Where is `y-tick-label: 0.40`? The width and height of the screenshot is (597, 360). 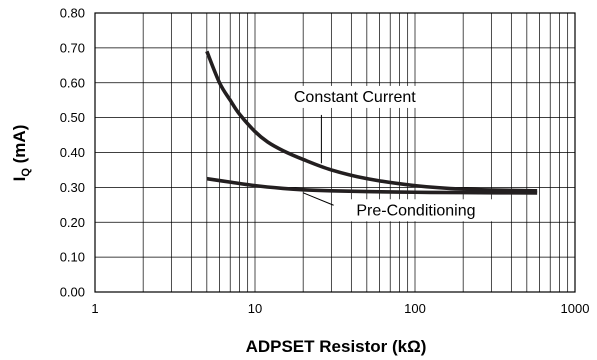
y-tick-label: 0.40 is located at coordinates (72, 152).